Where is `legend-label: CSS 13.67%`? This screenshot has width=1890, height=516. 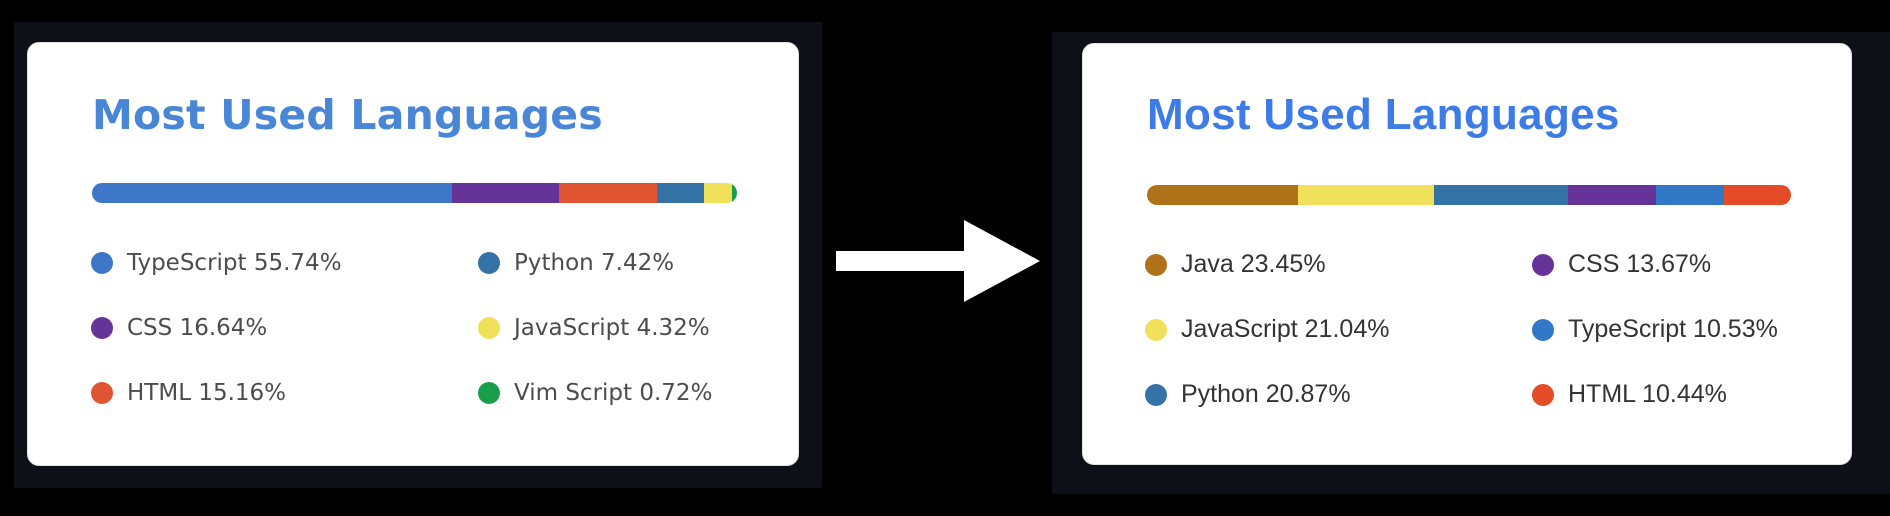 legend-label: CSS 13.67% is located at coordinates (1640, 264).